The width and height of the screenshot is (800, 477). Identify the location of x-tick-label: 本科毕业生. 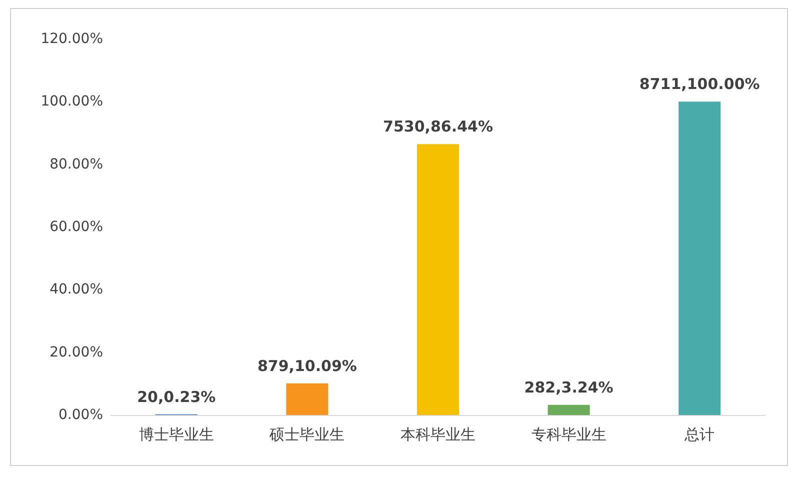
(438, 435).